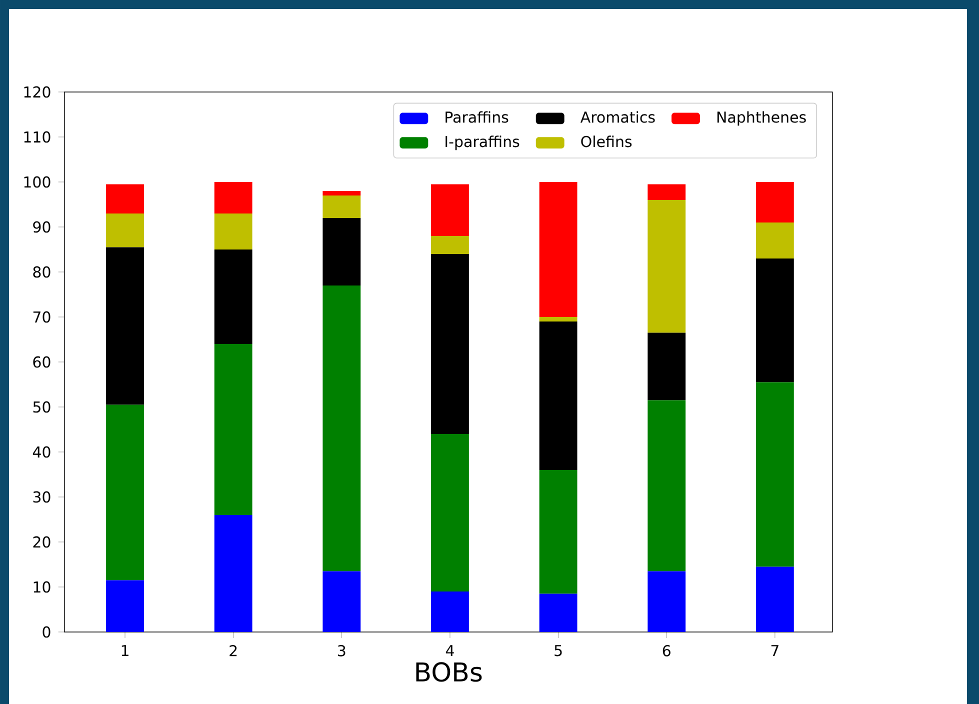 This screenshot has height=704, width=979. Describe the element at coordinates (41, 452) in the screenshot. I see `y-tick-label: 40` at that location.